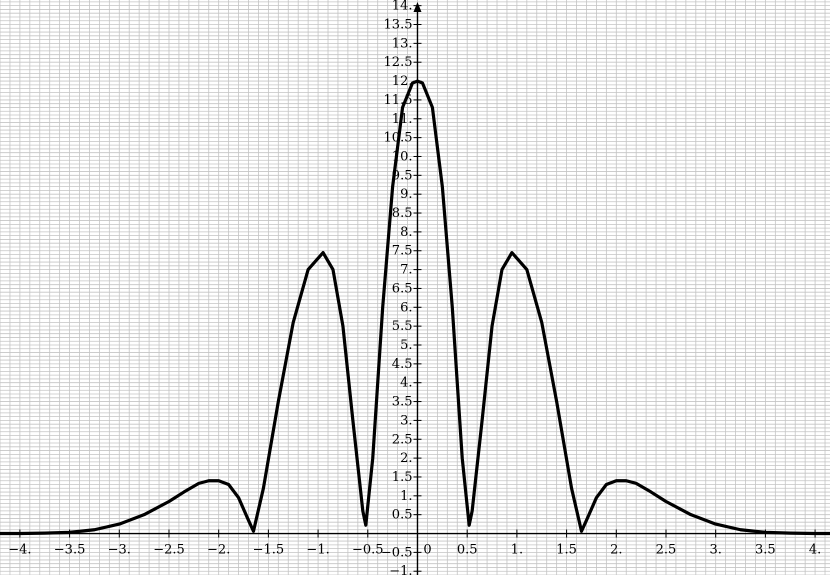  I want to click on y-tick-label: 11., so click(402, 119).